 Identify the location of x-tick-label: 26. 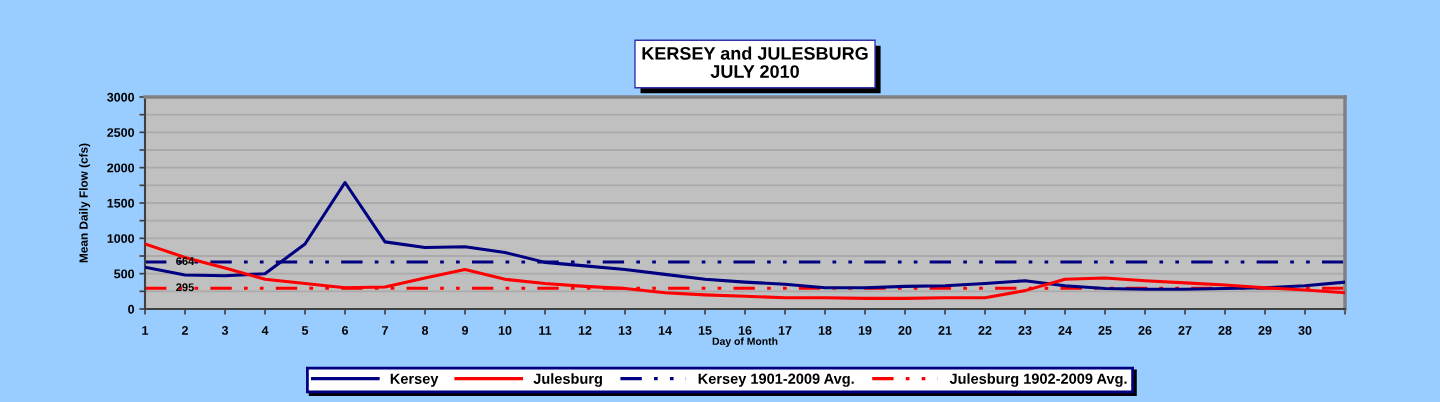
(1145, 330).